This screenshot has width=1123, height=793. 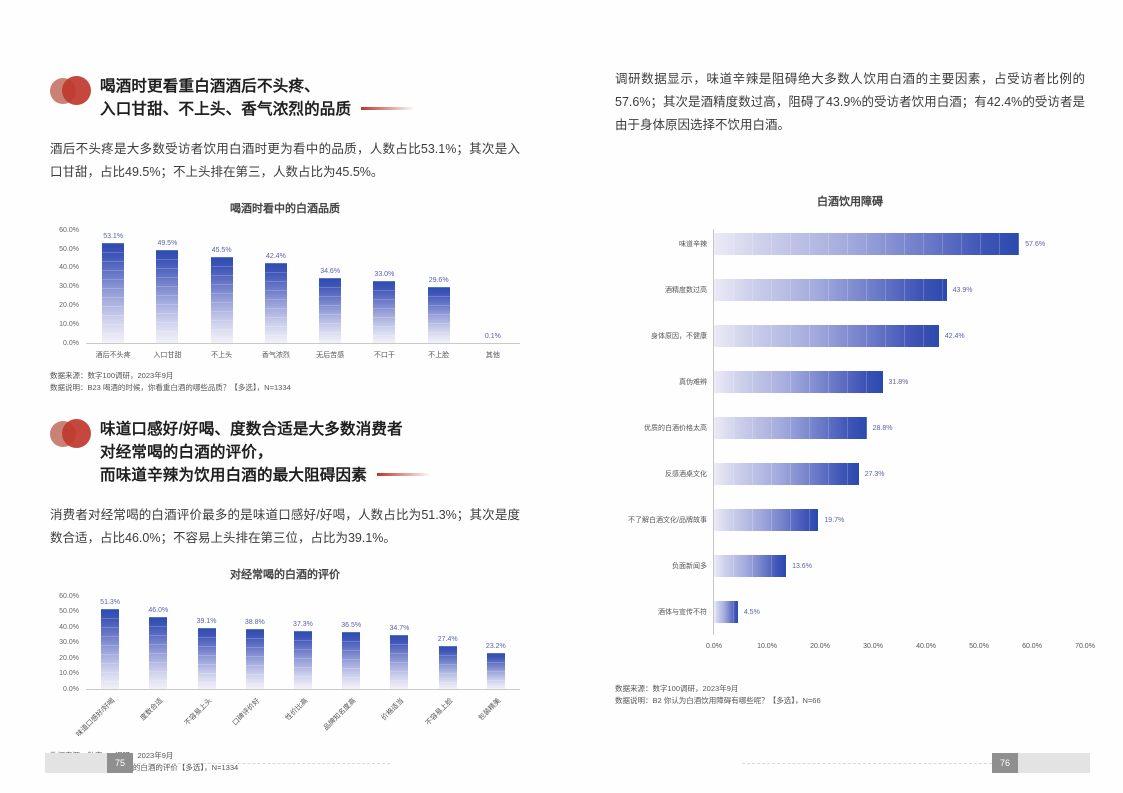 What do you see at coordinates (679, 337) in the screenshot?
I see `category-label: 身体原因，不健康` at bounding box center [679, 337].